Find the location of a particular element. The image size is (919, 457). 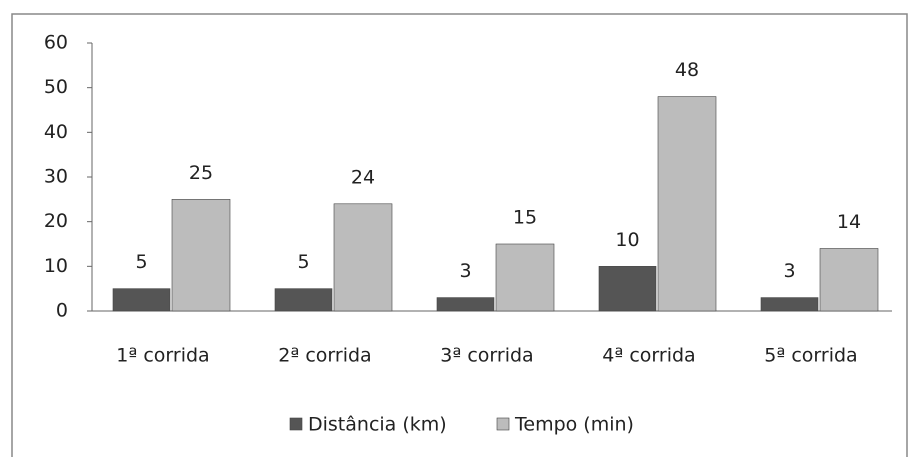

y-tick-label: 0 is located at coordinates (62, 311).